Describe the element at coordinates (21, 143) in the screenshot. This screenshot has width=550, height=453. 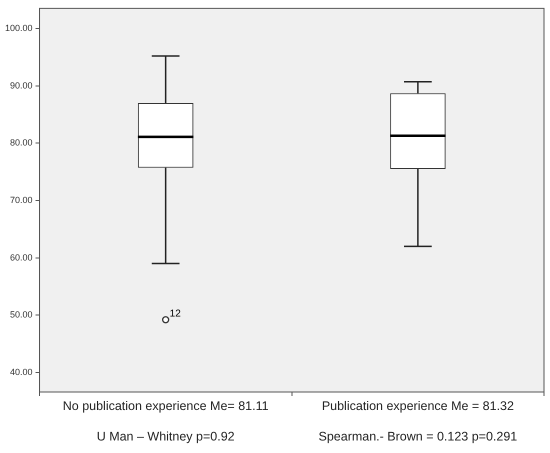
I see `y-tick-label: 80.00` at that location.